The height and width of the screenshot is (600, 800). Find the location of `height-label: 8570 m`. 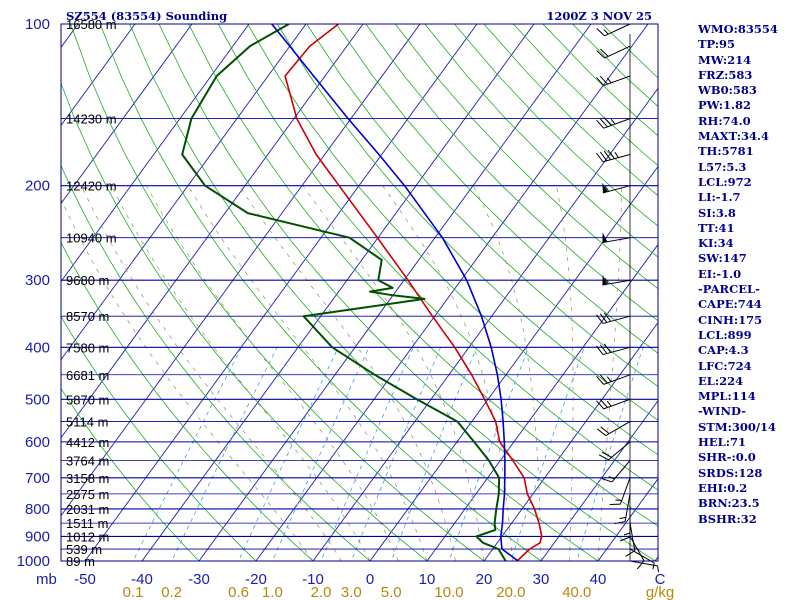

height-label: 8570 m is located at coordinates (87, 316).